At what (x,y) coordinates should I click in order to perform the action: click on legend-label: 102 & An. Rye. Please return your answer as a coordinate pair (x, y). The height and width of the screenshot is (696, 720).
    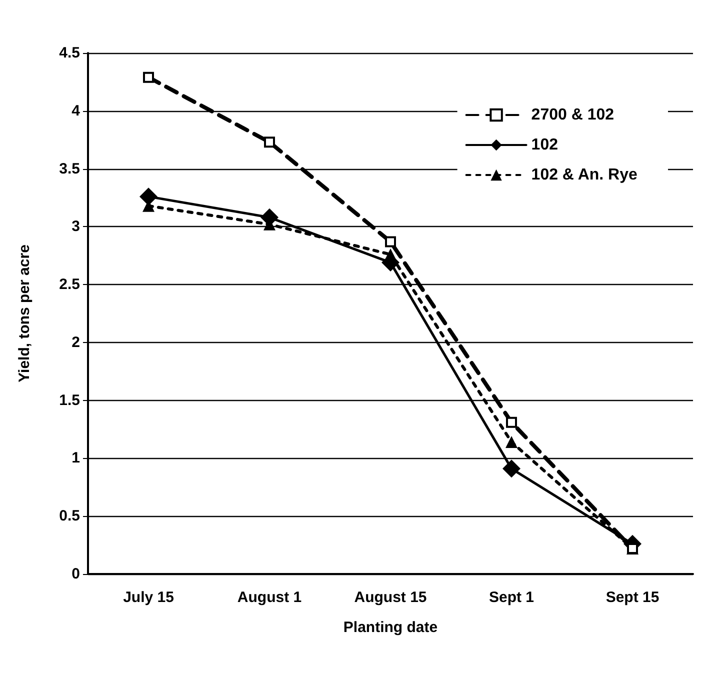
    Looking at the image, I should click on (584, 175).